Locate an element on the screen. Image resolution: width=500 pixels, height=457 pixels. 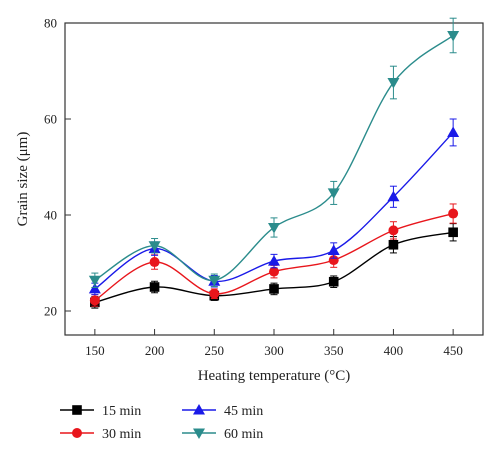
x-axis-ticks: 150 200 250 300 350 400 450 is located at coordinates (274, 343).